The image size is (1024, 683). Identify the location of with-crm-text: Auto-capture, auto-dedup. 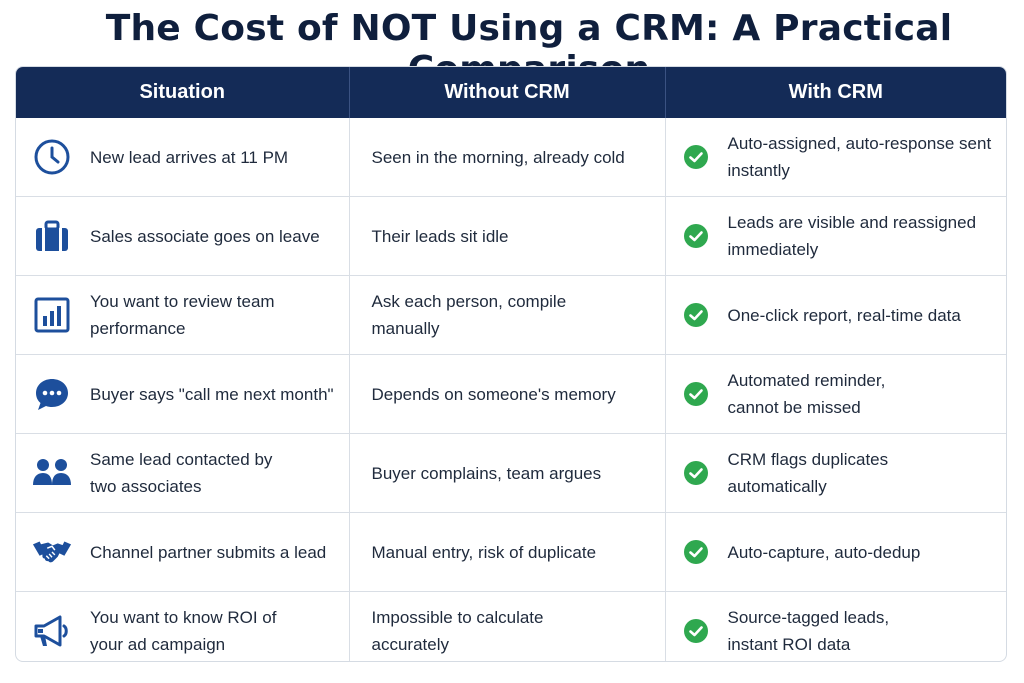
(824, 552).